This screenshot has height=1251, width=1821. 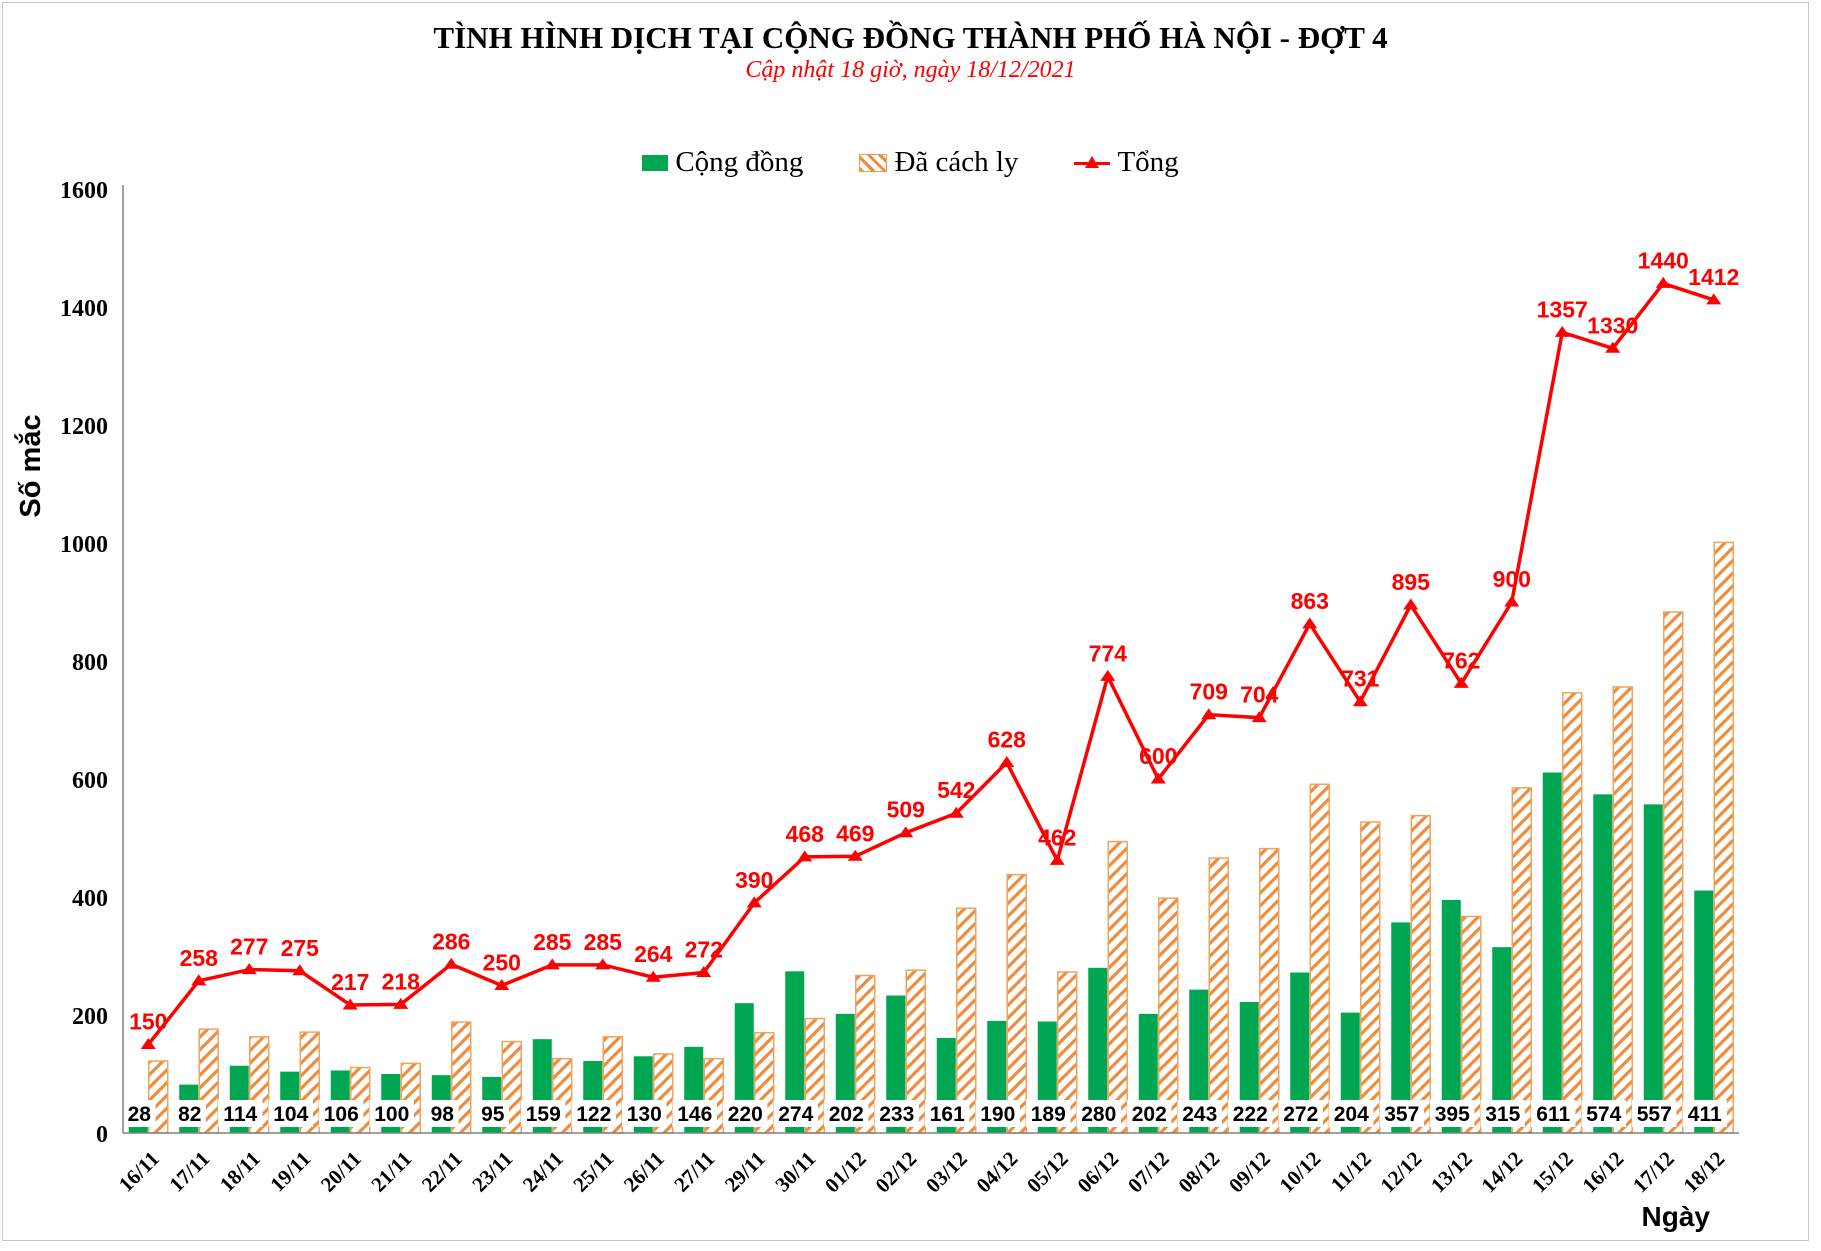 I want to click on data-label-total: 264, so click(x=653, y=954).